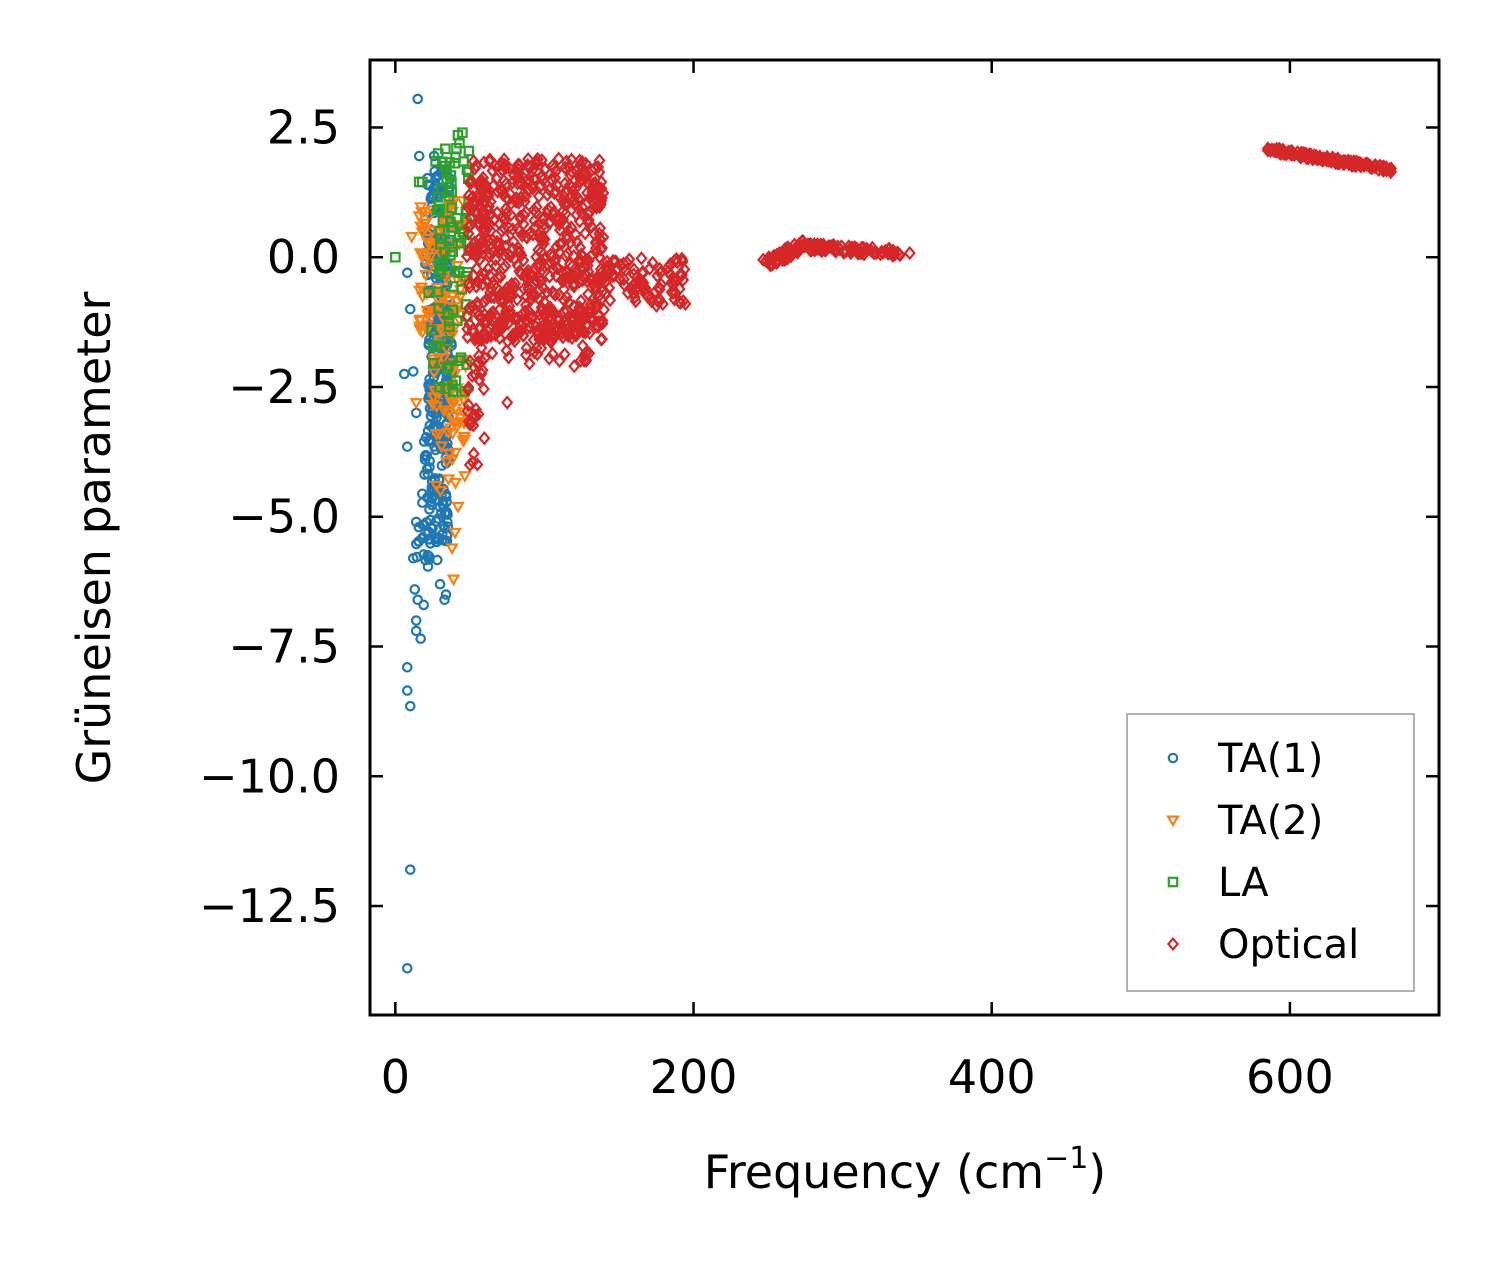  I want to click on legend-marker, so click(1173, 944).